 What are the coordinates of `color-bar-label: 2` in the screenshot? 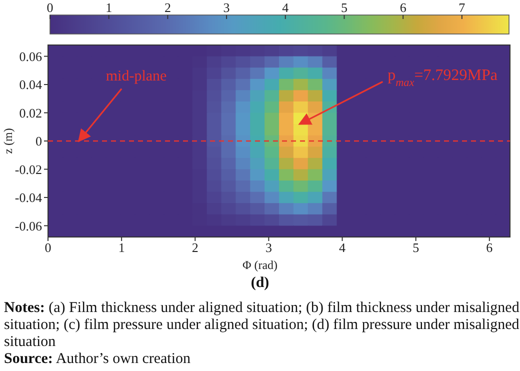 It's located at (167, 7).